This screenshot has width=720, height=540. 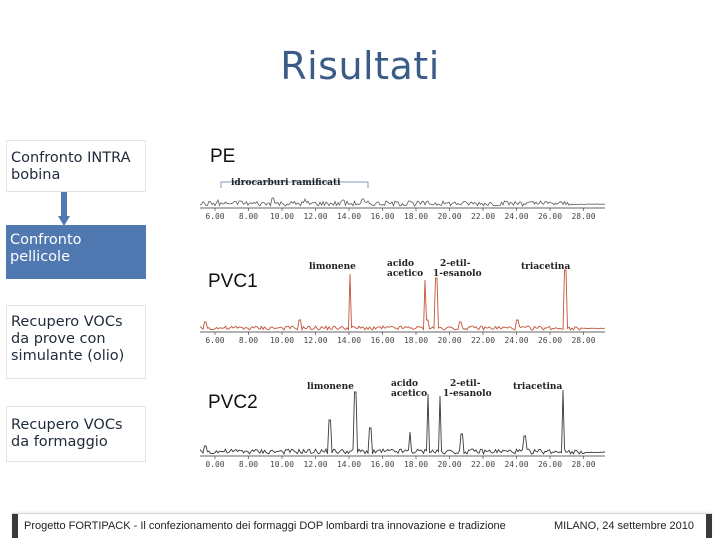 I want to click on axis-tick-label: 0.00, so click(x=214, y=464).